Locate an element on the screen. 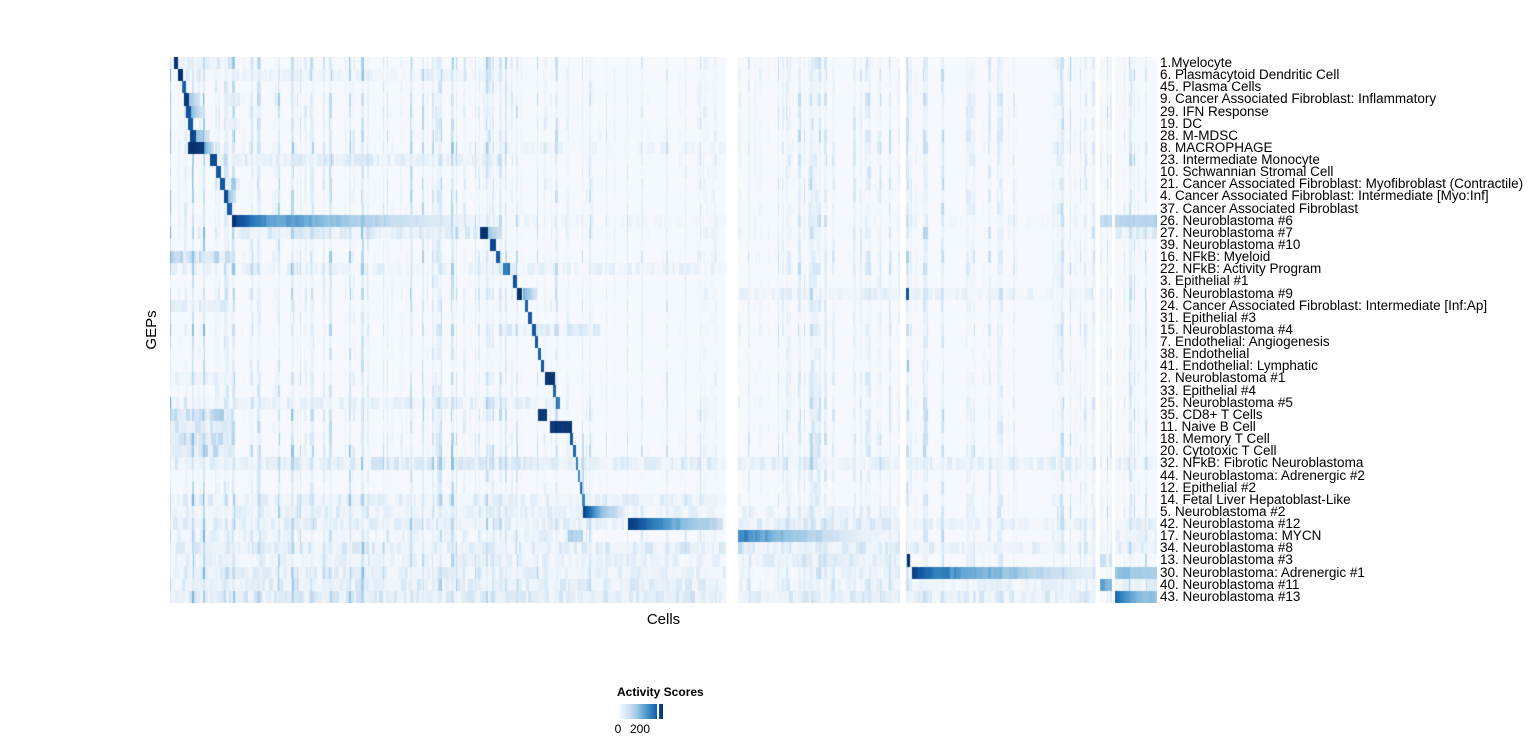 This screenshot has height=743, width=1540. legend: Activity Scores 0 200 is located at coordinates (680, 713).